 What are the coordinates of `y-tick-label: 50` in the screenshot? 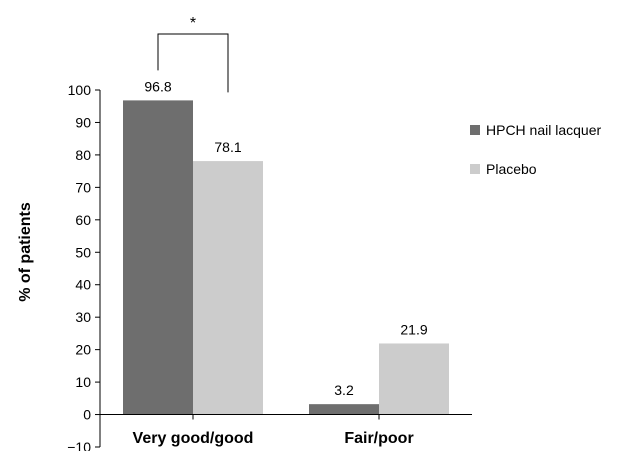 It's located at (83, 252).